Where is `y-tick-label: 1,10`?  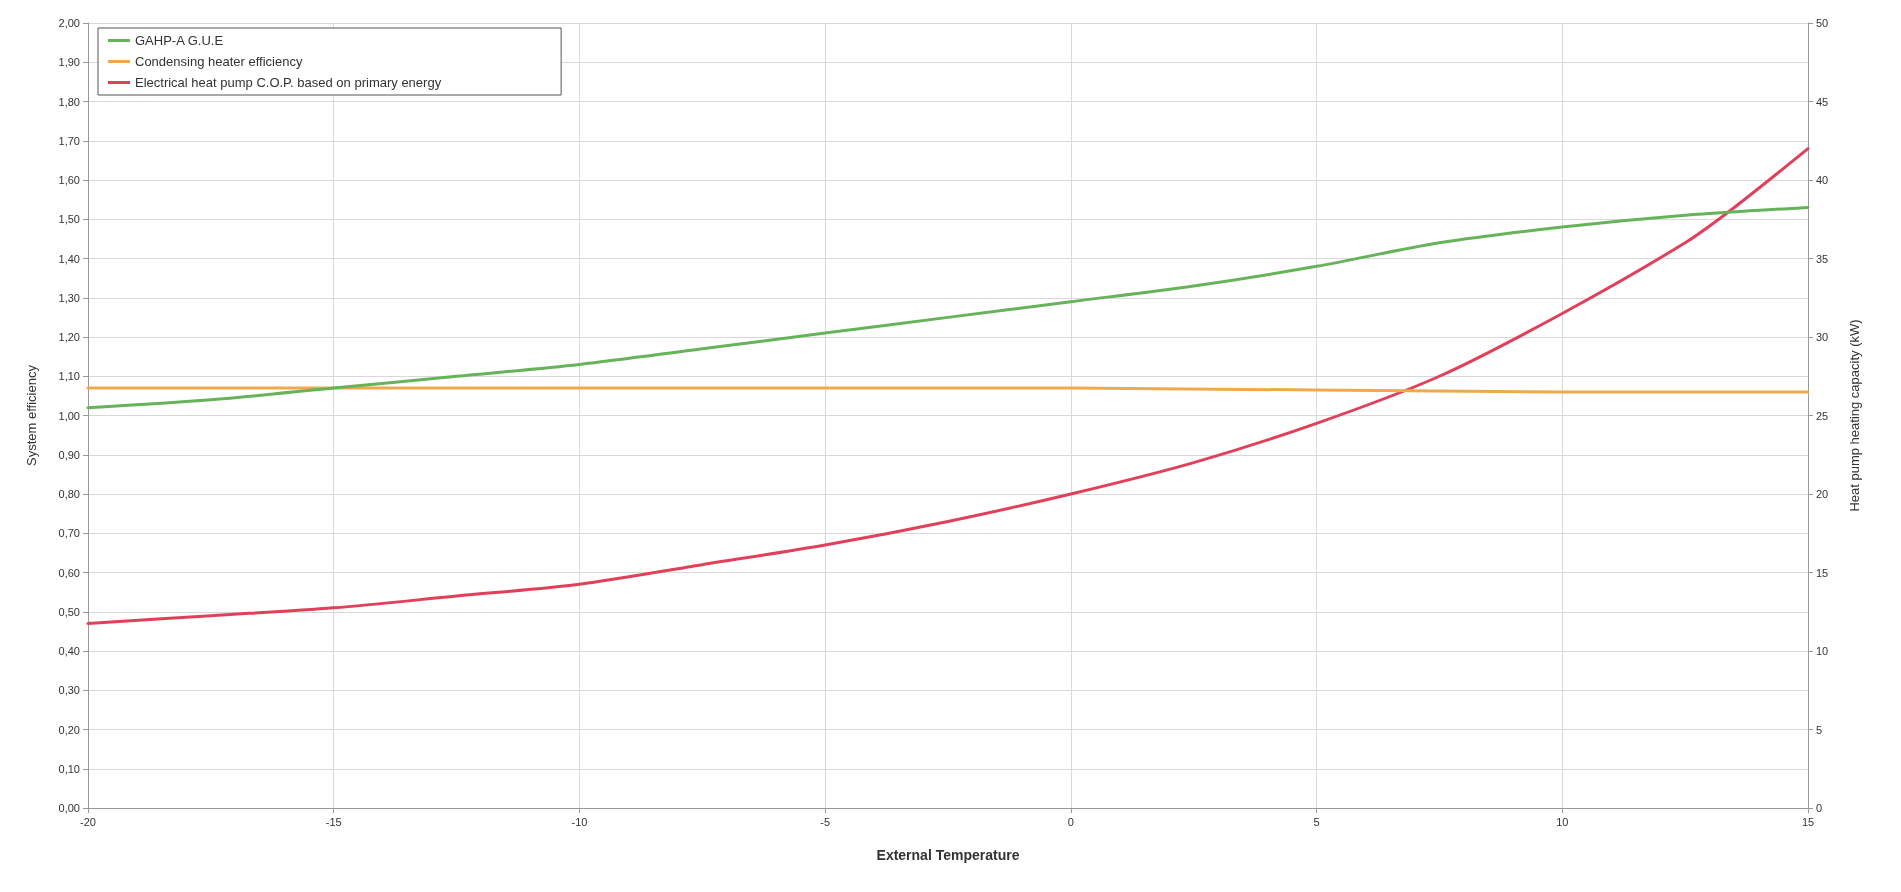
y-tick-label: 1,10 is located at coordinates (69, 376).